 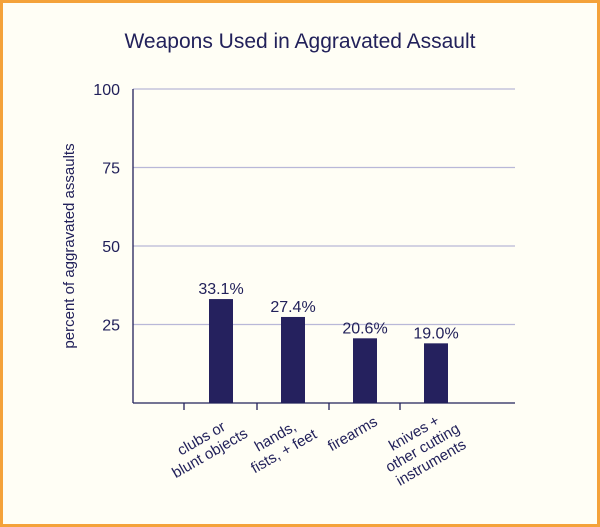 I want to click on y-tick-label: 75, so click(x=111, y=169).